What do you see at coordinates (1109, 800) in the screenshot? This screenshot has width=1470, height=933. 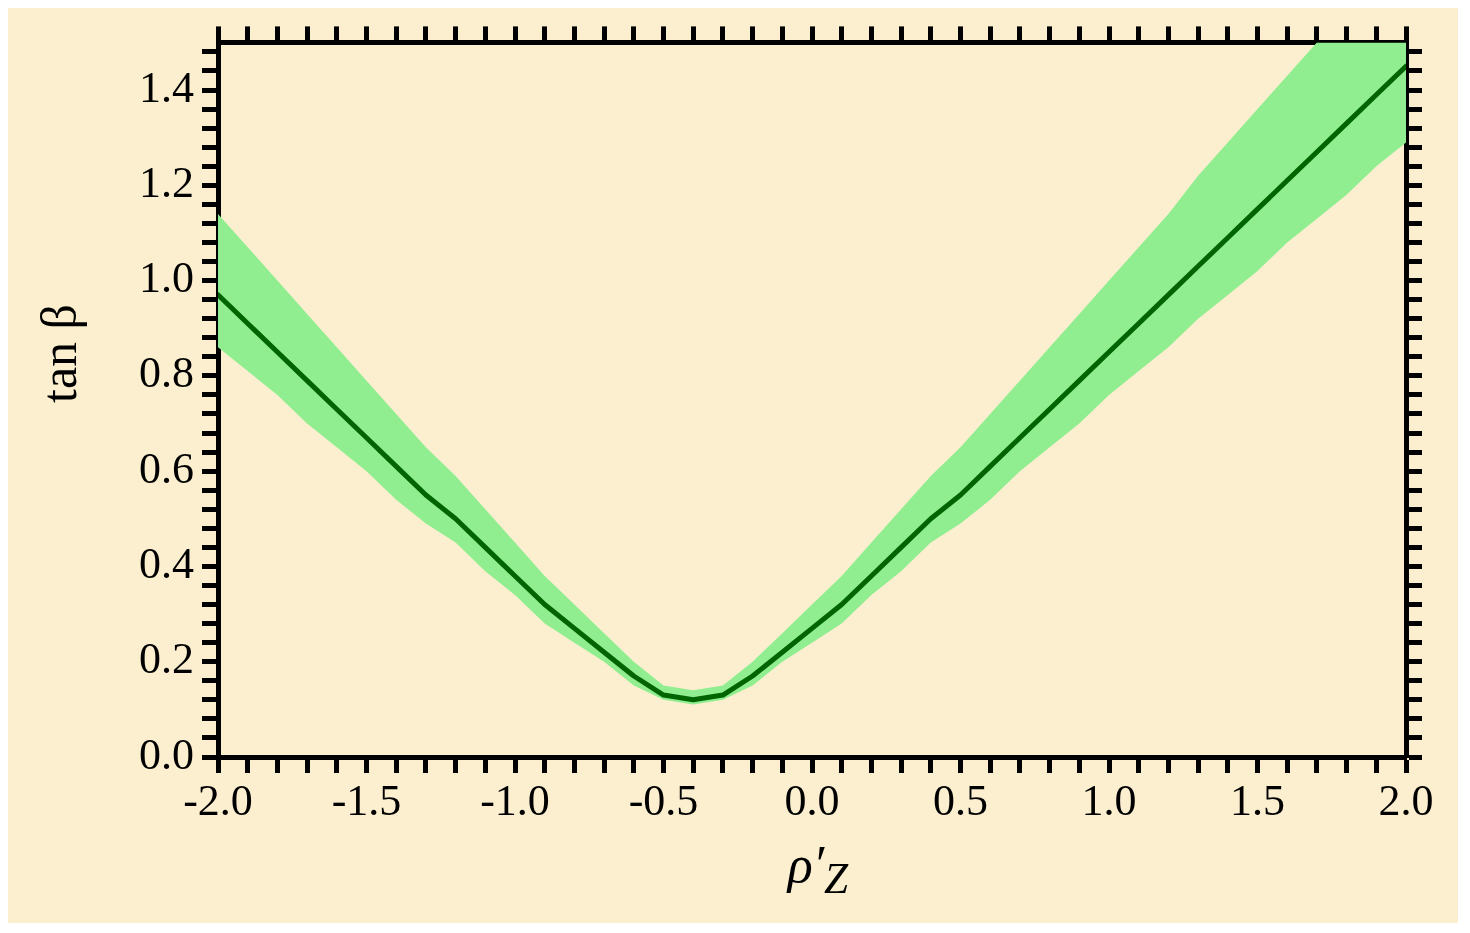 I see `x-tick-label: 1.0` at bounding box center [1109, 800].